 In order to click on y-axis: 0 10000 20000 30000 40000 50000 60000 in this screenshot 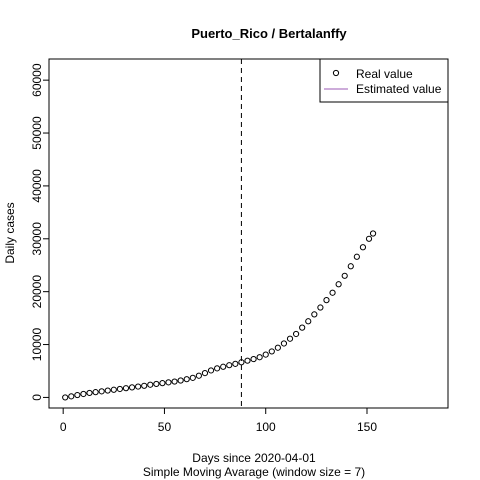, I will do `click(40, 232)`.